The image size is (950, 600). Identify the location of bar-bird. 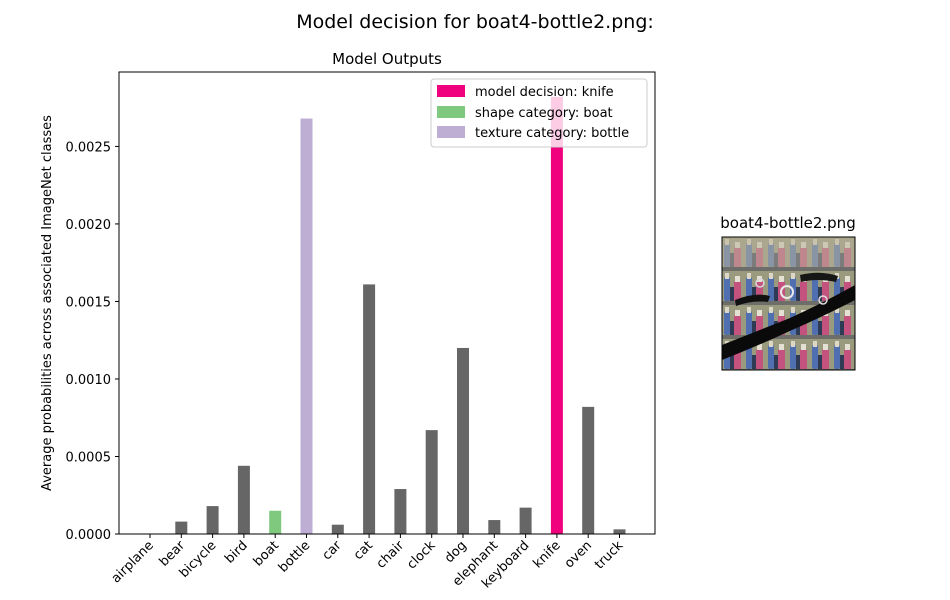
(243, 499).